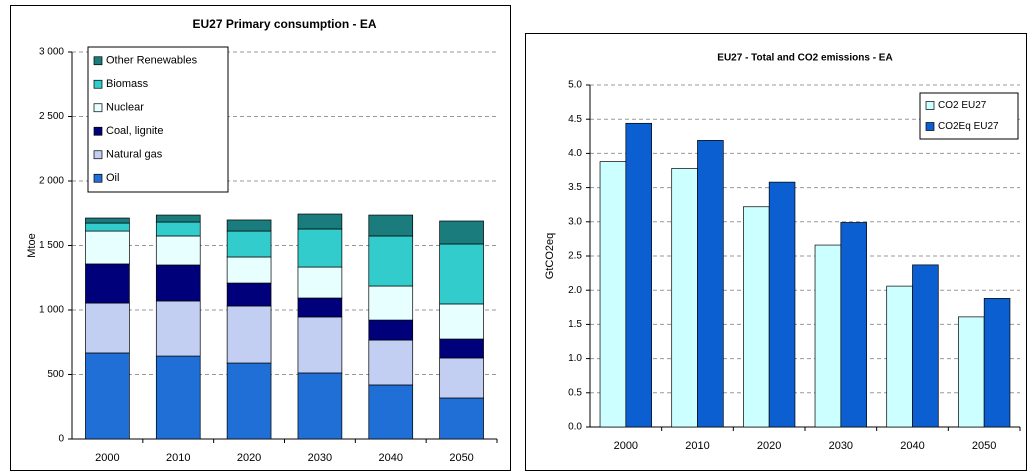 The height and width of the screenshot is (472, 1032). What do you see at coordinates (127, 84) in the screenshot?
I see `legend-label: Biomass` at bounding box center [127, 84].